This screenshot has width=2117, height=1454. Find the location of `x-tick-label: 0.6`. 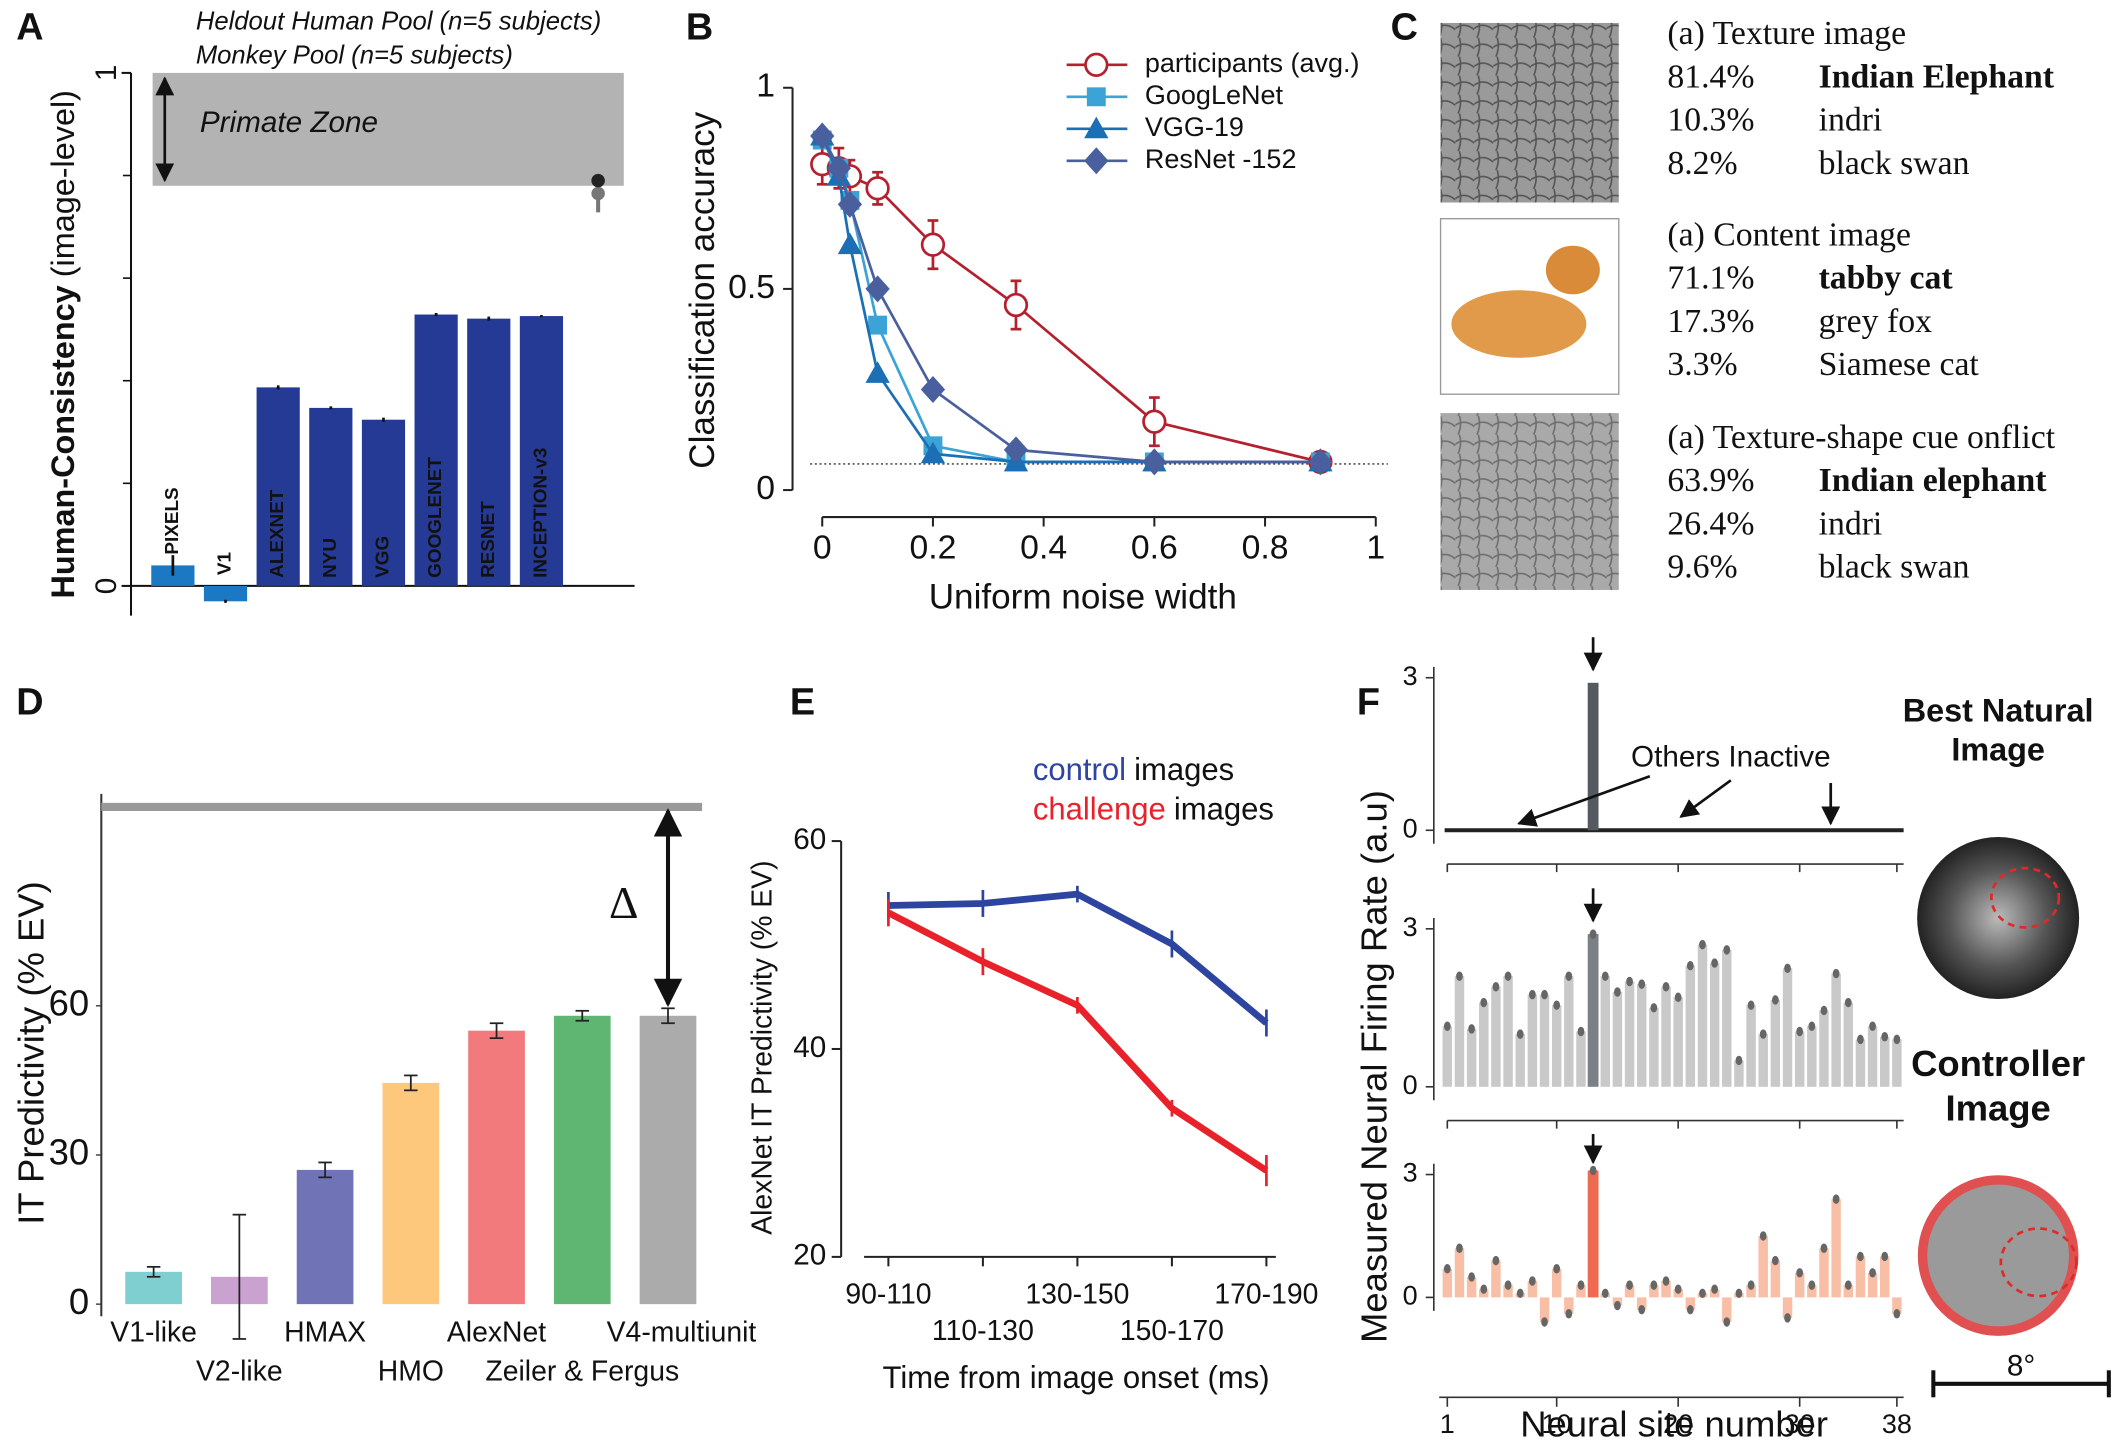

x-tick-label: 0.6 is located at coordinates (1154, 547).